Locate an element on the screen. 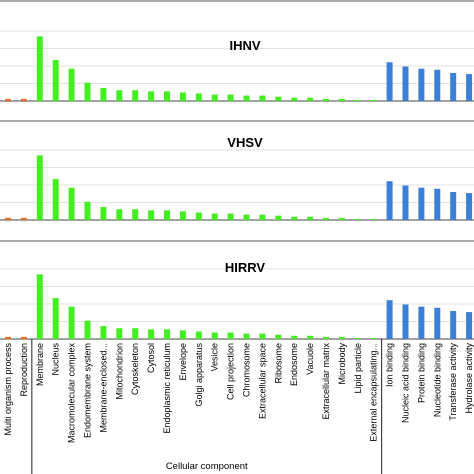  x-tick-label: Cytoskeleton is located at coordinates (135, 369).